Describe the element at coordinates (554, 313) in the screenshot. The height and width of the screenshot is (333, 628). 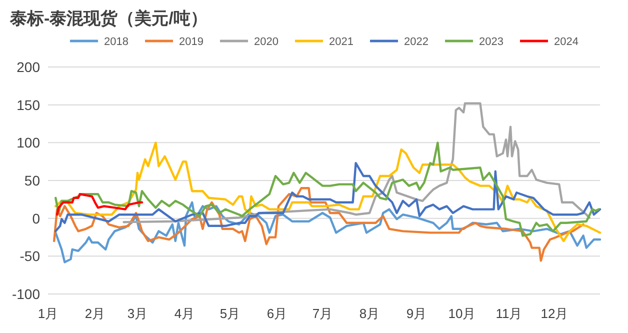
I see `x-tick-label: 12月` at that location.